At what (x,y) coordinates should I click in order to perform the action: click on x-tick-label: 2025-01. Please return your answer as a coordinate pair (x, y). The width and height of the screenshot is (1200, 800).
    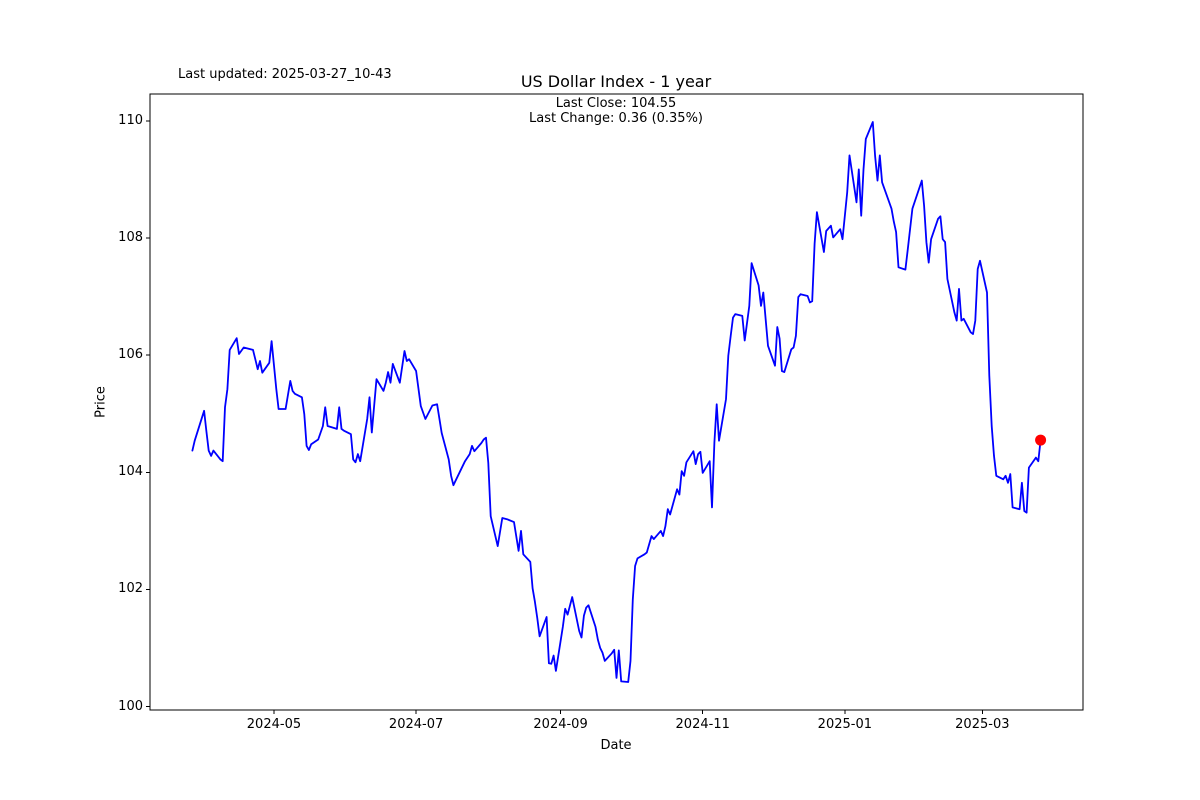
    Looking at the image, I should click on (845, 724).